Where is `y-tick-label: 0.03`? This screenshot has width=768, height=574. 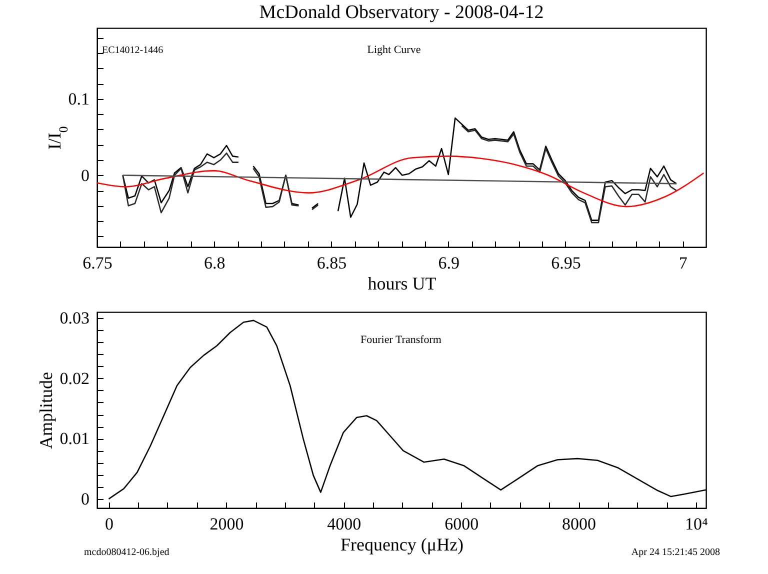
y-tick-label: 0.03 is located at coordinates (75, 318).